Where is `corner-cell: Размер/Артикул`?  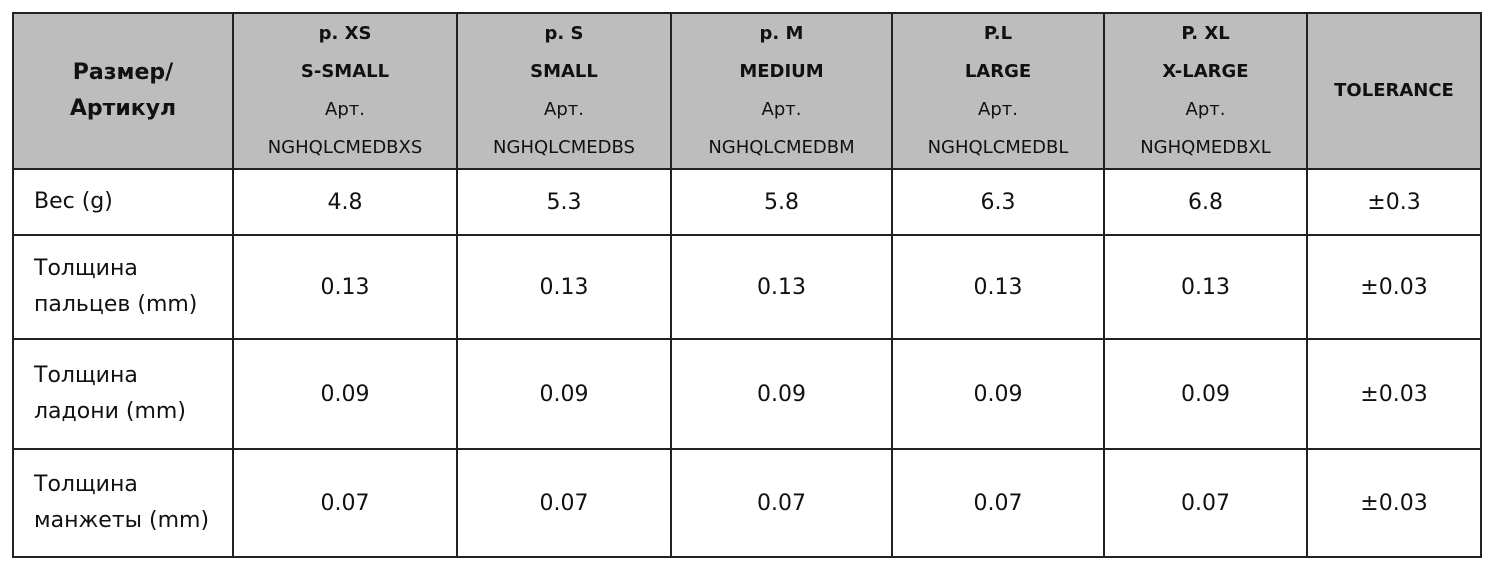
corner-cell: Размер/Артикул is located at coordinates (123, 91).